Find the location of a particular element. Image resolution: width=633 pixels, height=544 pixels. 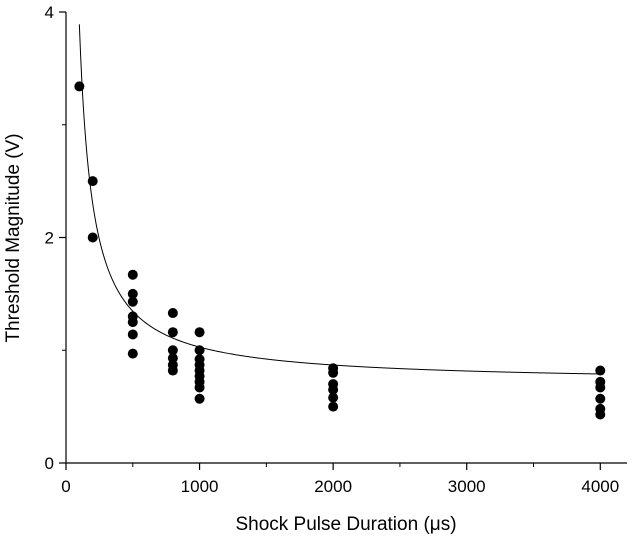

y-tick-label: 2 is located at coordinates (49, 238).